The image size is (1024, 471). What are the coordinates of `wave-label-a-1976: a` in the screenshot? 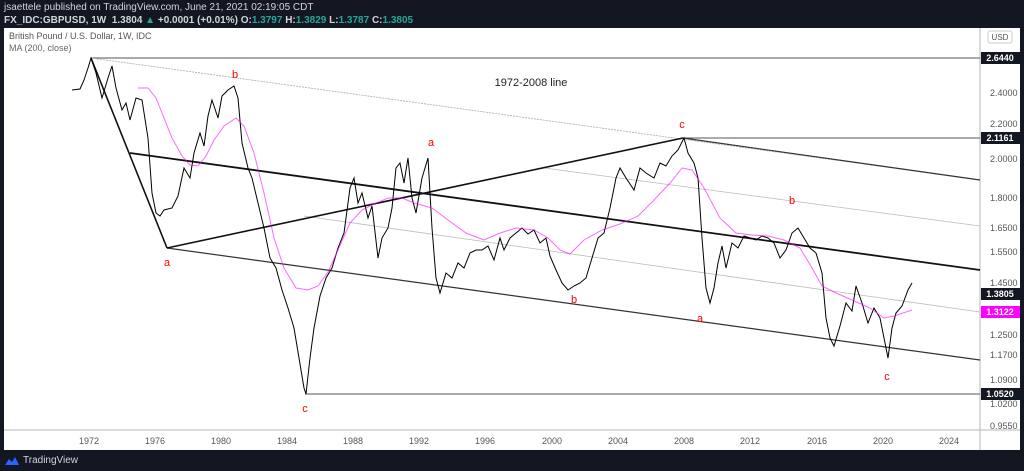 It's located at (167, 263).